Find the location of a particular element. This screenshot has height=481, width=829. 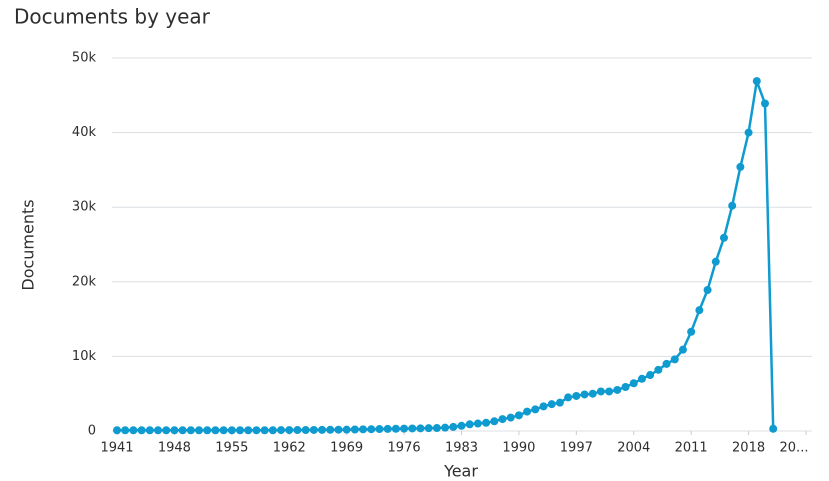

y-tick-label: 40k is located at coordinates (84, 132).